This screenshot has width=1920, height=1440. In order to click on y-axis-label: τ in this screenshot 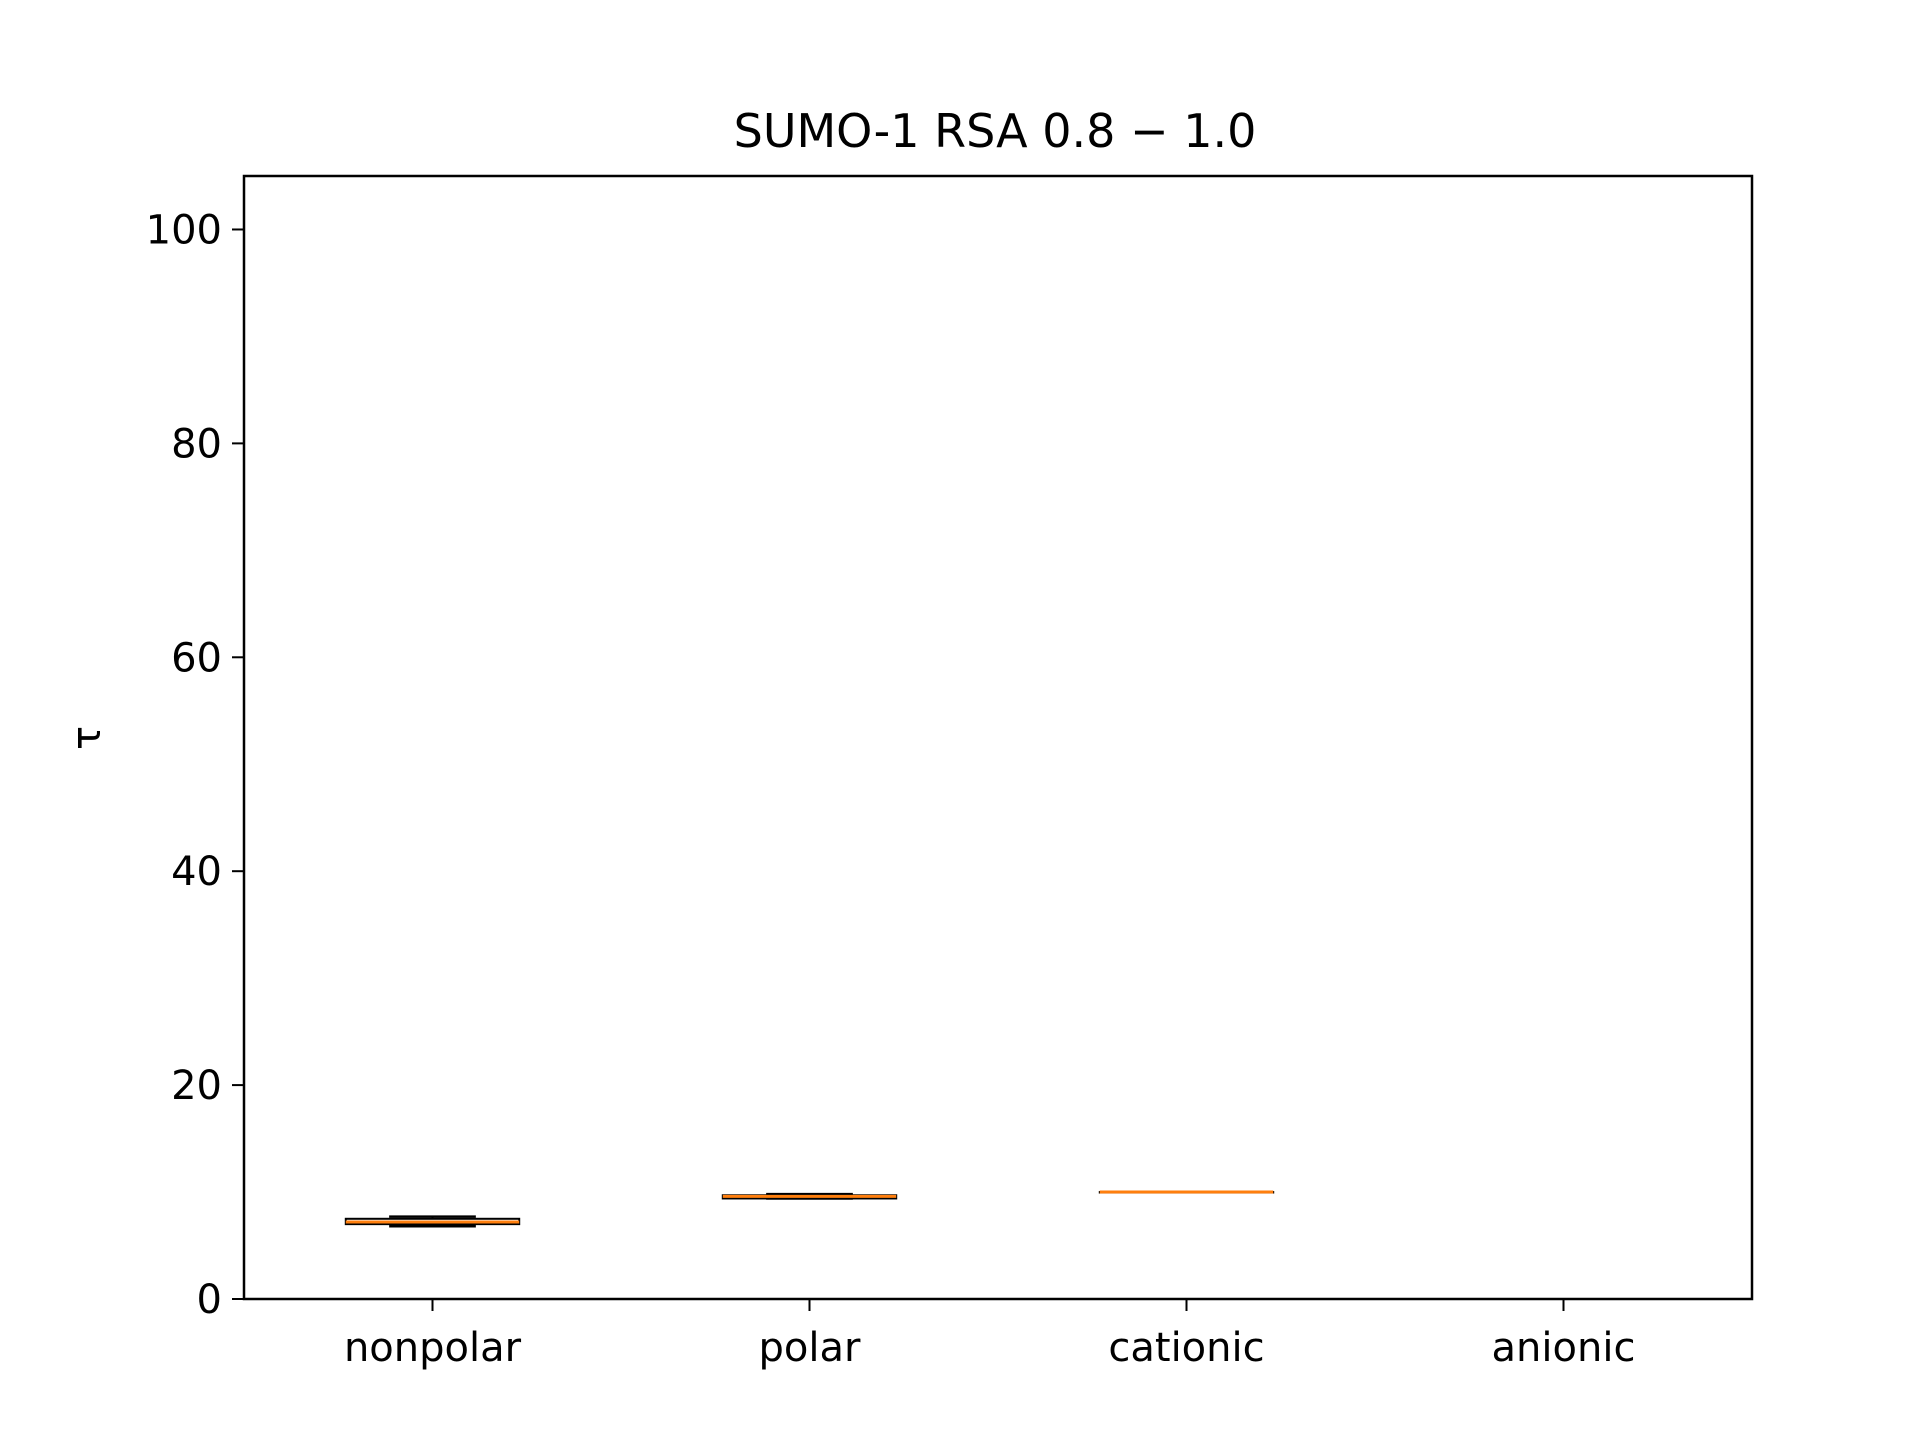, I will do `click(87, 738)`.